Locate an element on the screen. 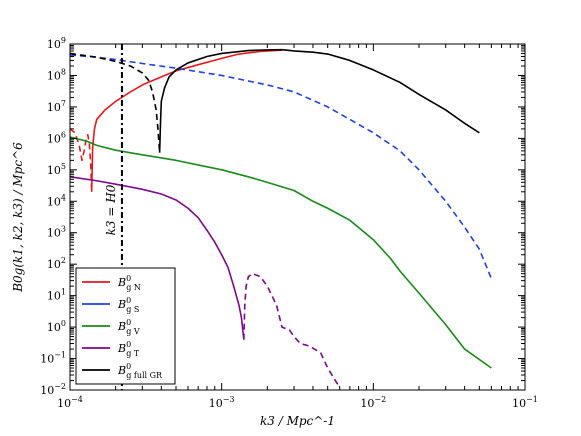 This screenshot has width=581, height=436. y-tick-label: 10³ is located at coordinates (56, 232).